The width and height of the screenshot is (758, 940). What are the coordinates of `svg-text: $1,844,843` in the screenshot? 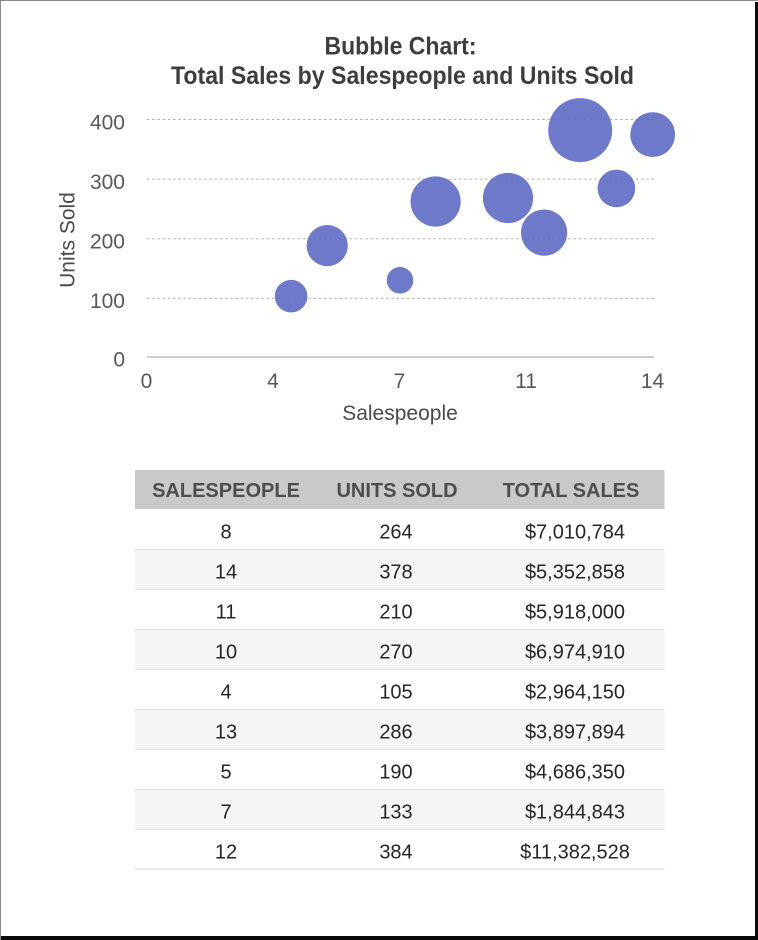 It's located at (575, 813).